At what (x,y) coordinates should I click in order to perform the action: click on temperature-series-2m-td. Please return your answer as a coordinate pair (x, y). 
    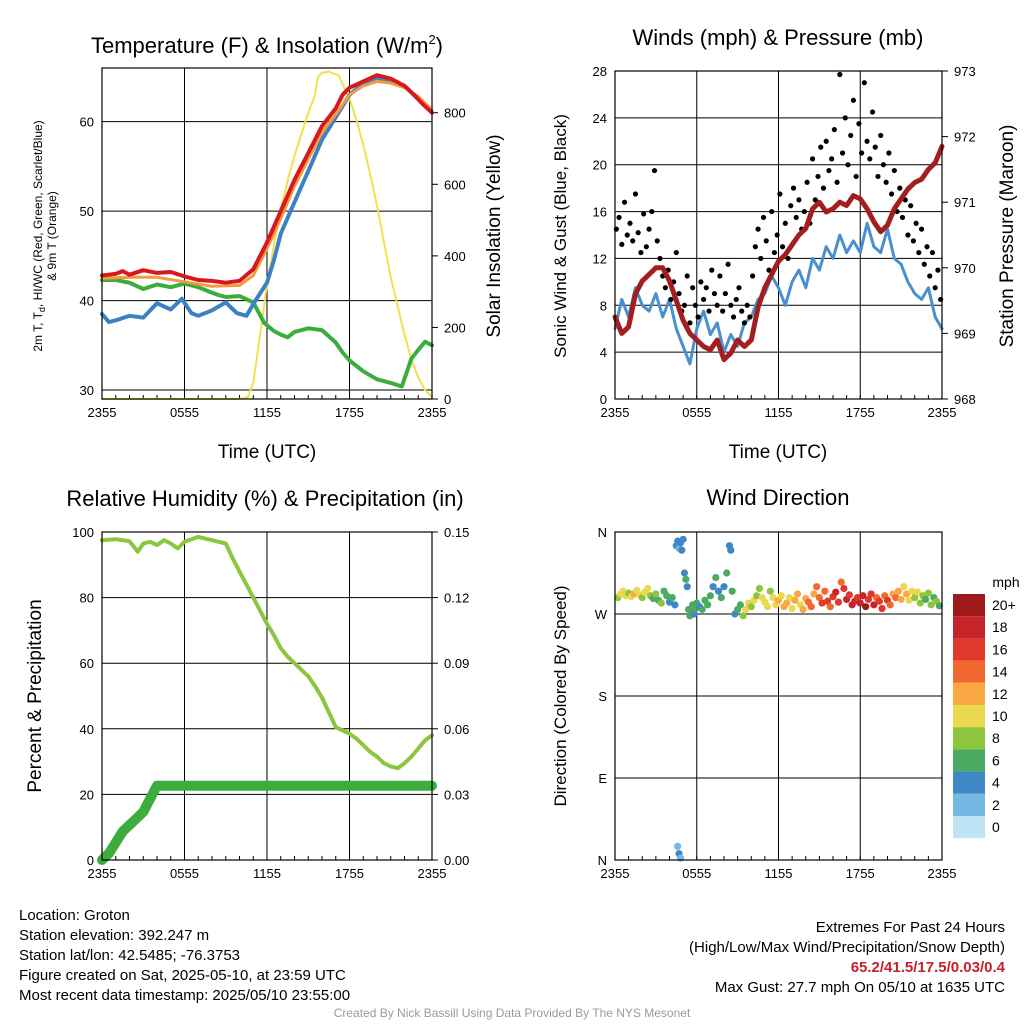
    Looking at the image, I should click on (267, 333).